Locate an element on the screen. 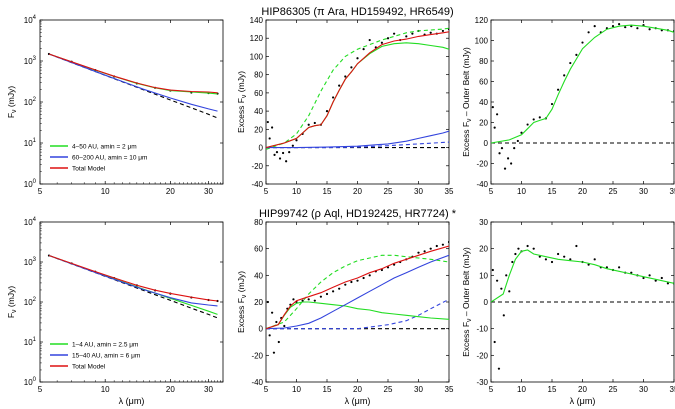 Image resolution: width=675 pixels, height=409 pixels. y-axis-label: Fν (mJy) is located at coordinates (12, 102).